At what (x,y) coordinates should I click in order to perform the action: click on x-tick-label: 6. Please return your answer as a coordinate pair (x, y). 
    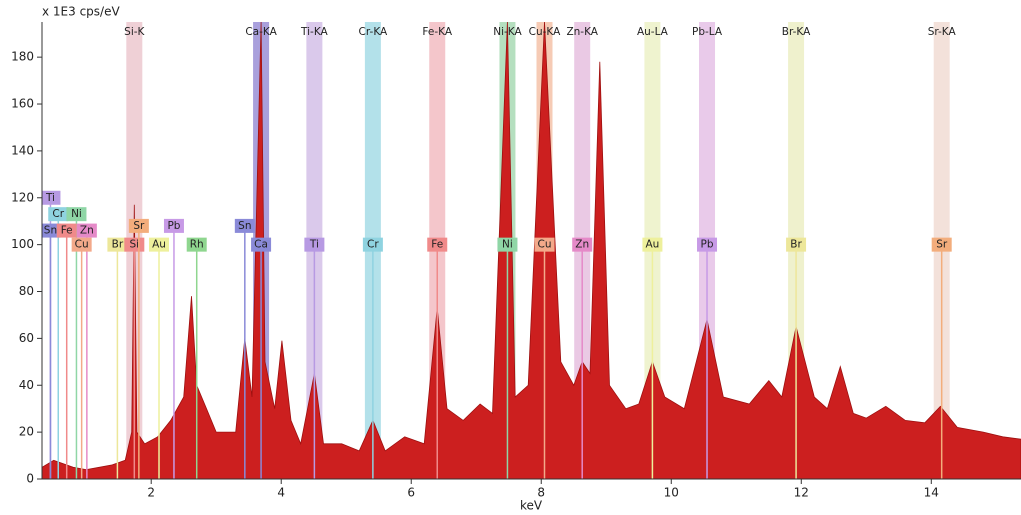
    Looking at the image, I should click on (411, 493).